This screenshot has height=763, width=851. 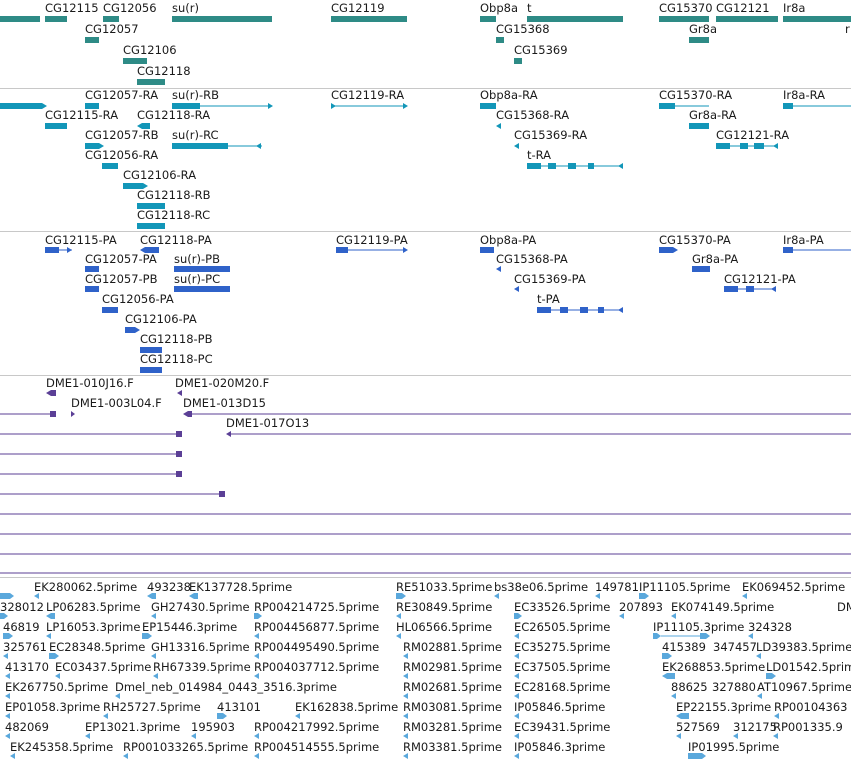 I want to click on est-label: 325761, so click(x=25, y=647).